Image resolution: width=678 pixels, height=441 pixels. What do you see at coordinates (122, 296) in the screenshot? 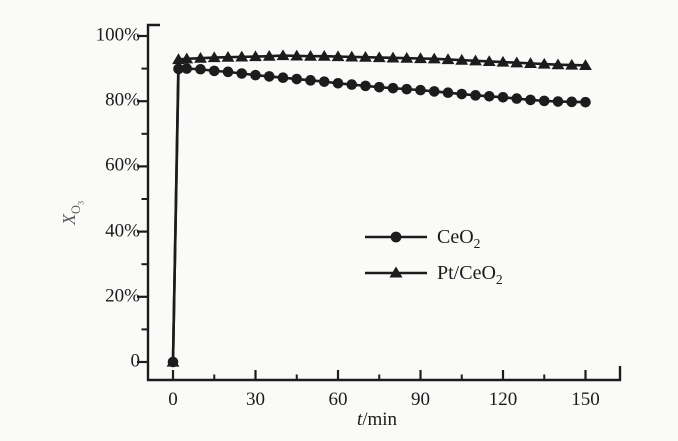
I see `y-tick-label: 20%` at bounding box center [122, 296].